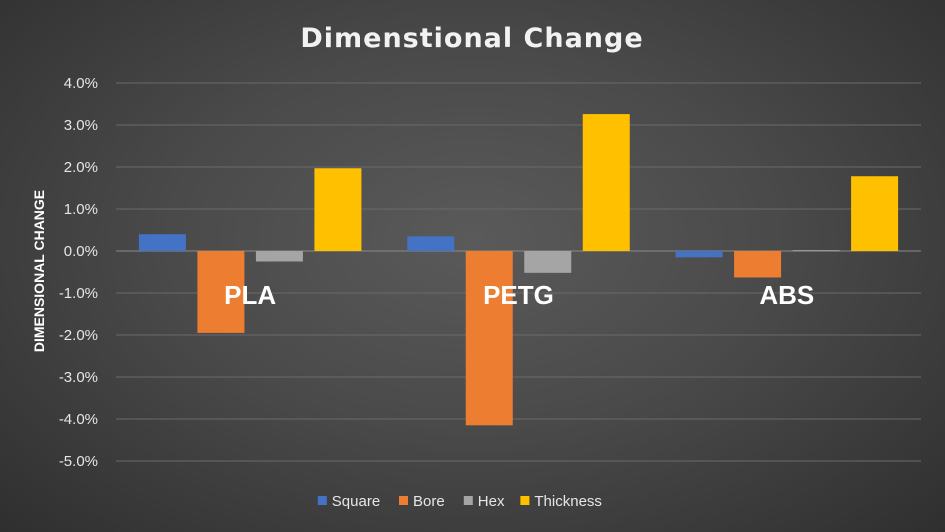  I want to click on bar-square-pla, so click(162, 242).